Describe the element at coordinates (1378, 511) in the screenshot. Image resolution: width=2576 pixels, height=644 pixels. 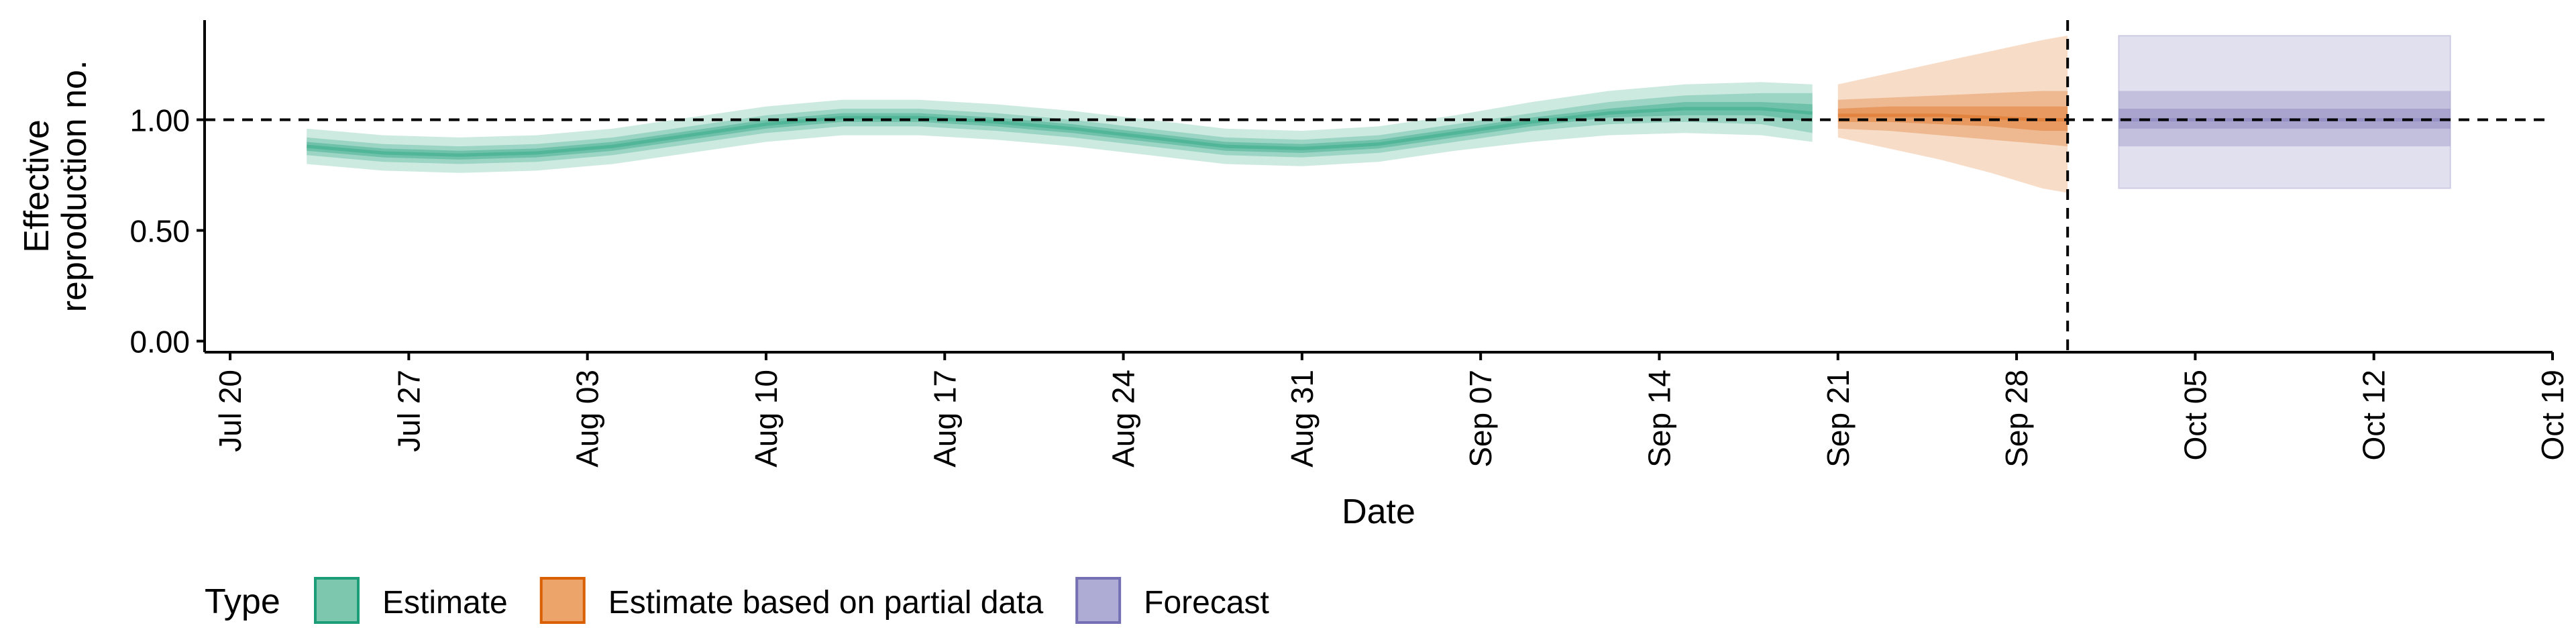
I see `x-axis-title: Date` at that location.